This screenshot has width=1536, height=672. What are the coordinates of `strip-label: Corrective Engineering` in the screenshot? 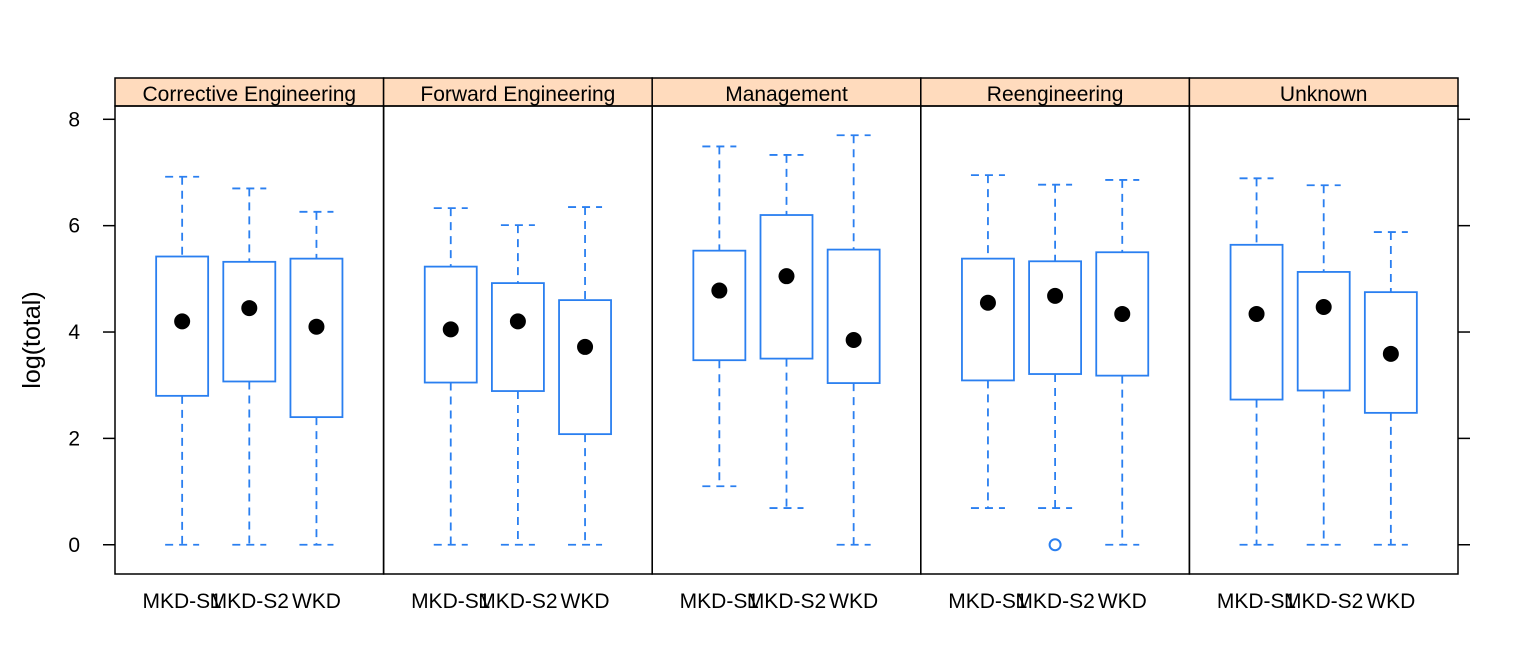 It's located at (249, 94).